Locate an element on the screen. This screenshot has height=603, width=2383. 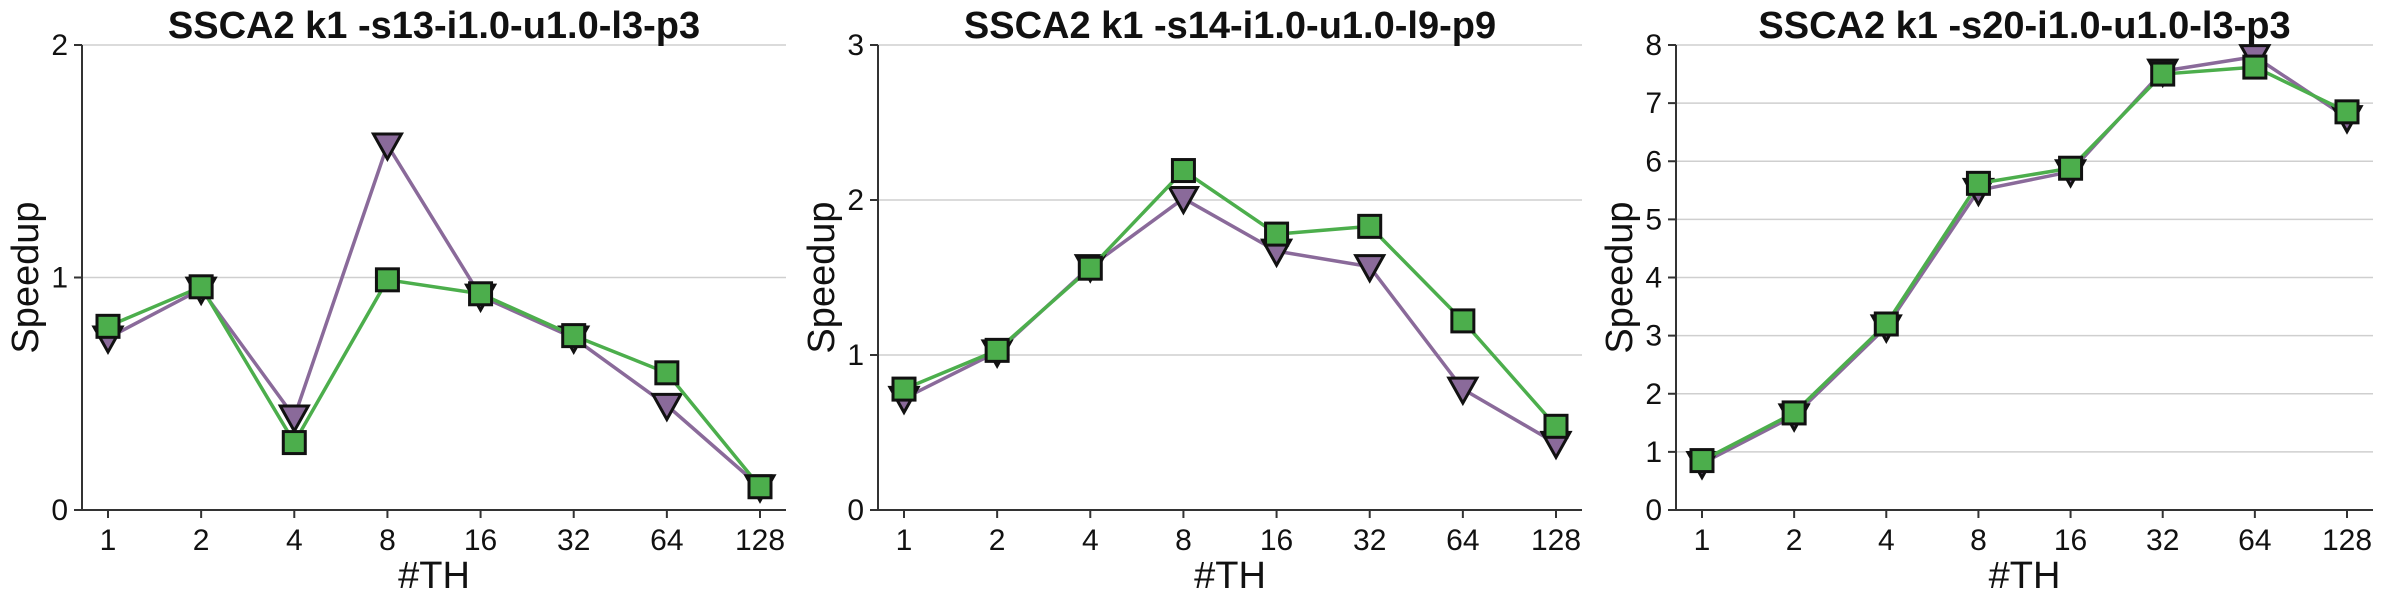
y-tick-label: 6 is located at coordinates (1653, 161).